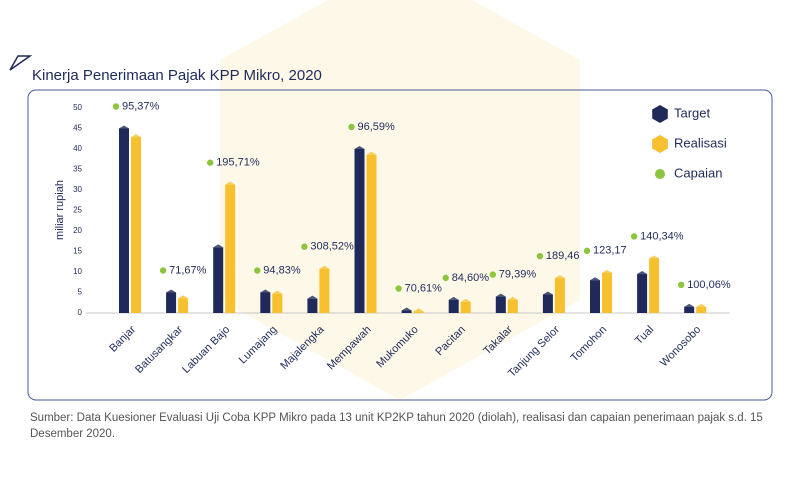 This screenshot has height=500, width=800. I want to click on capaian-label: 71,67%, so click(188, 270).